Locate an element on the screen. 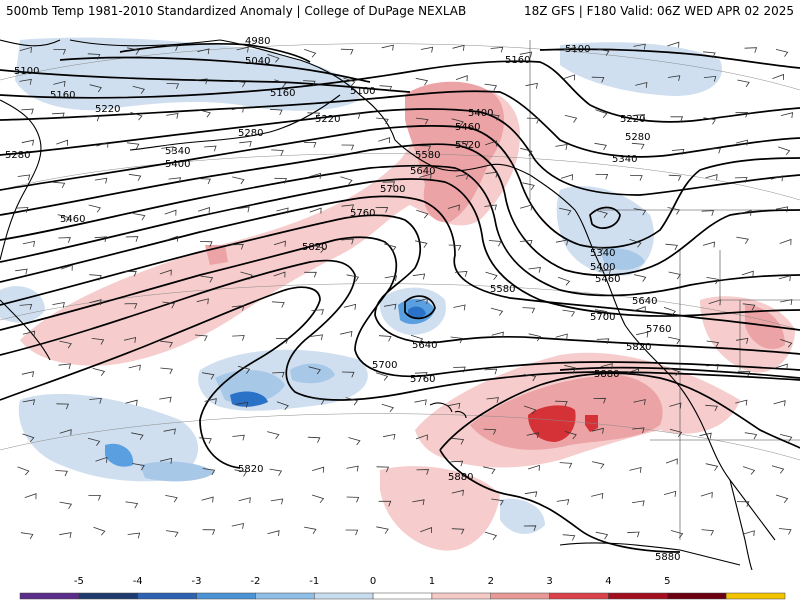  colorbar-segments is located at coordinates (402, 596).